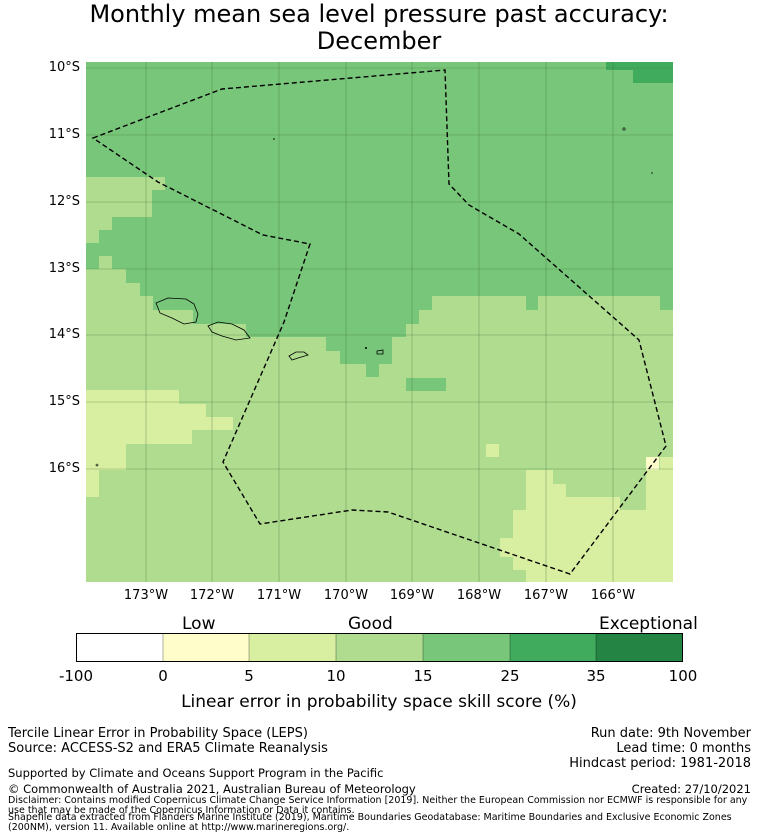  Describe the element at coordinates (639, 72) in the screenshot. I see `region-high` at that location.